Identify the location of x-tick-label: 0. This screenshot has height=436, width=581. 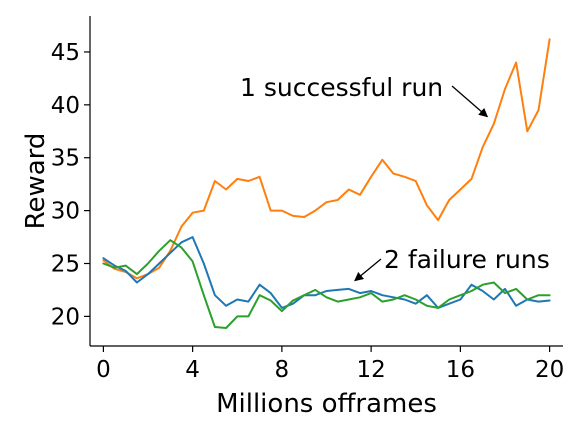
(103, 370).